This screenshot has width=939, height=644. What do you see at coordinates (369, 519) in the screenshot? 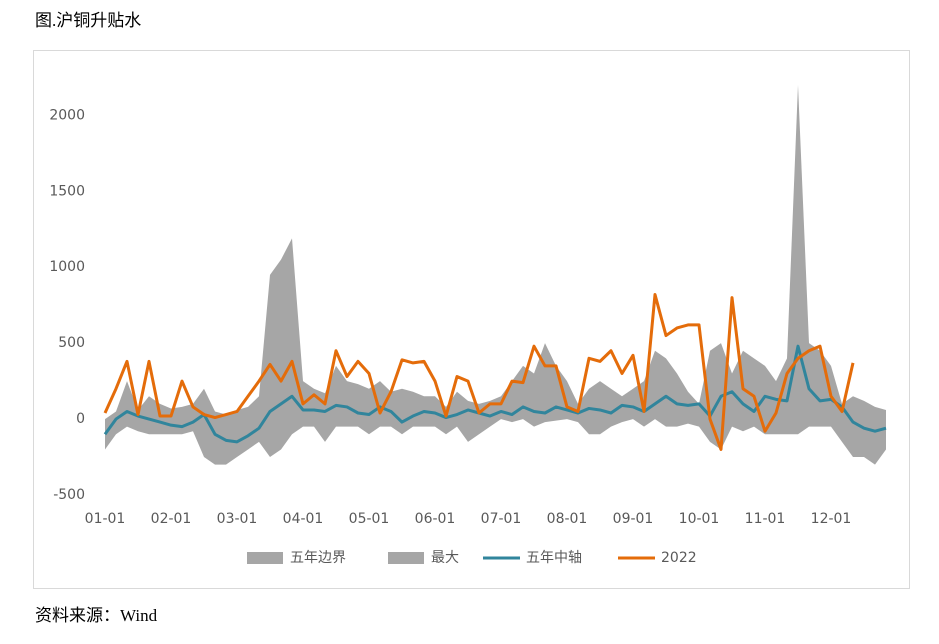
I see `x-tick-label: 05-01` at bounding box center [369, 519].